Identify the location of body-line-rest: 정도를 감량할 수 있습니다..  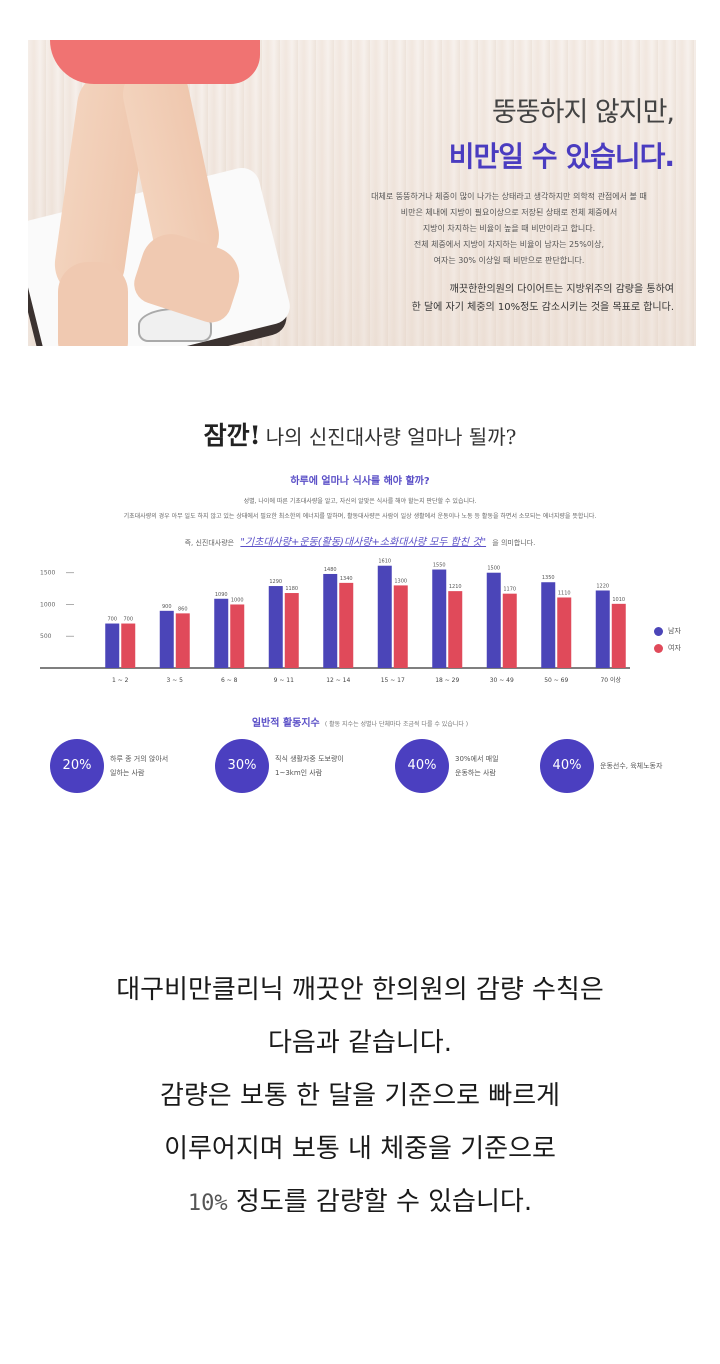
(380, 1202).